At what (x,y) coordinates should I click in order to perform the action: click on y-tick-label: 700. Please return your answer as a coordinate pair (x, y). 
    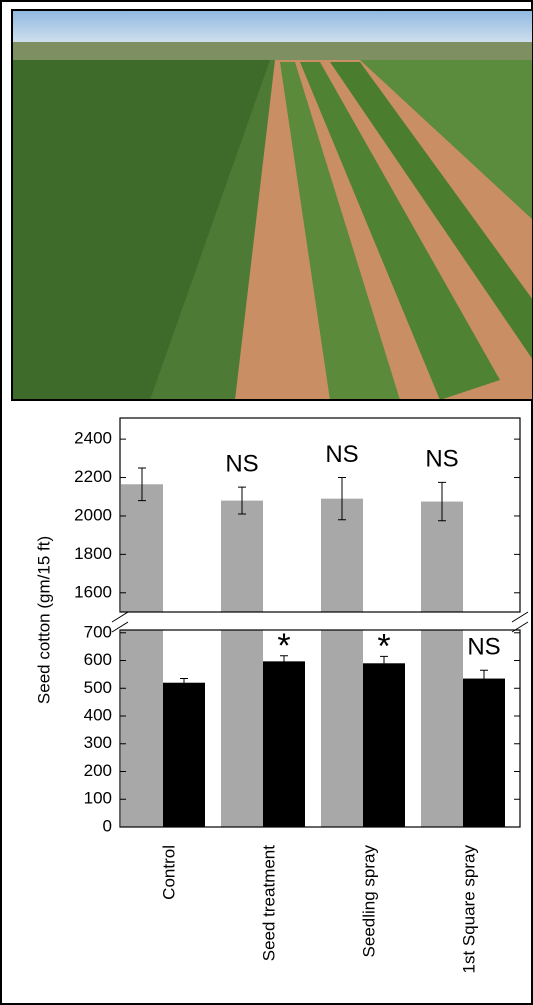
    Looking at the image, I should click on (98, 631).